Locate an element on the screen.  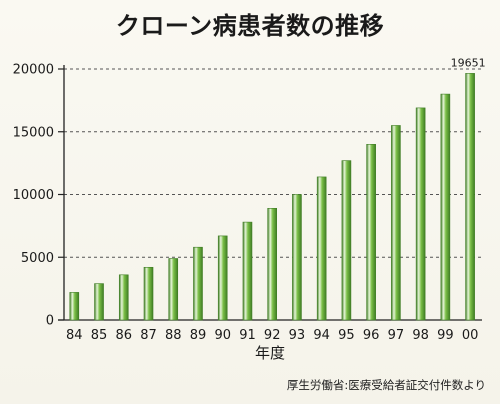
x-tick-label: 88 is located at coordinates (173, 335).